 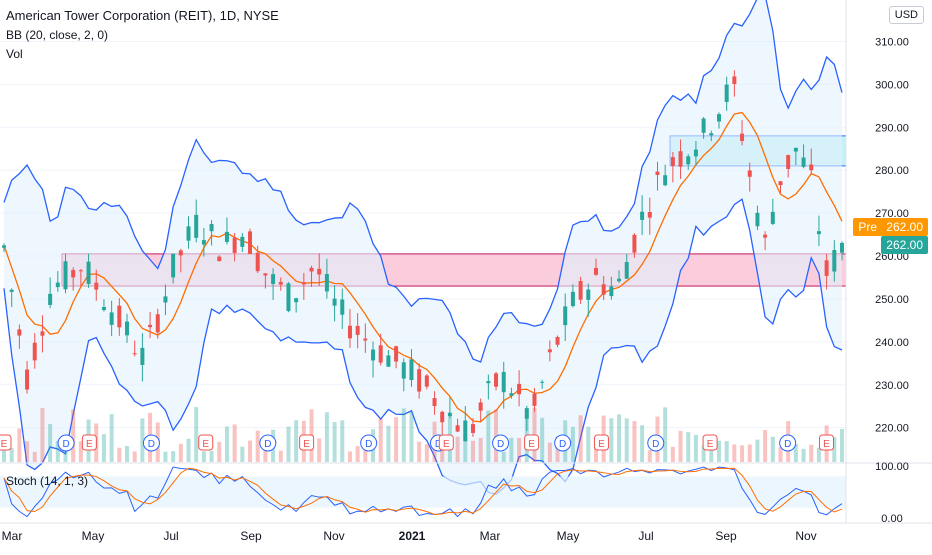 I want to click on last-price-tag: 262.00, so click(x=904, y=245).